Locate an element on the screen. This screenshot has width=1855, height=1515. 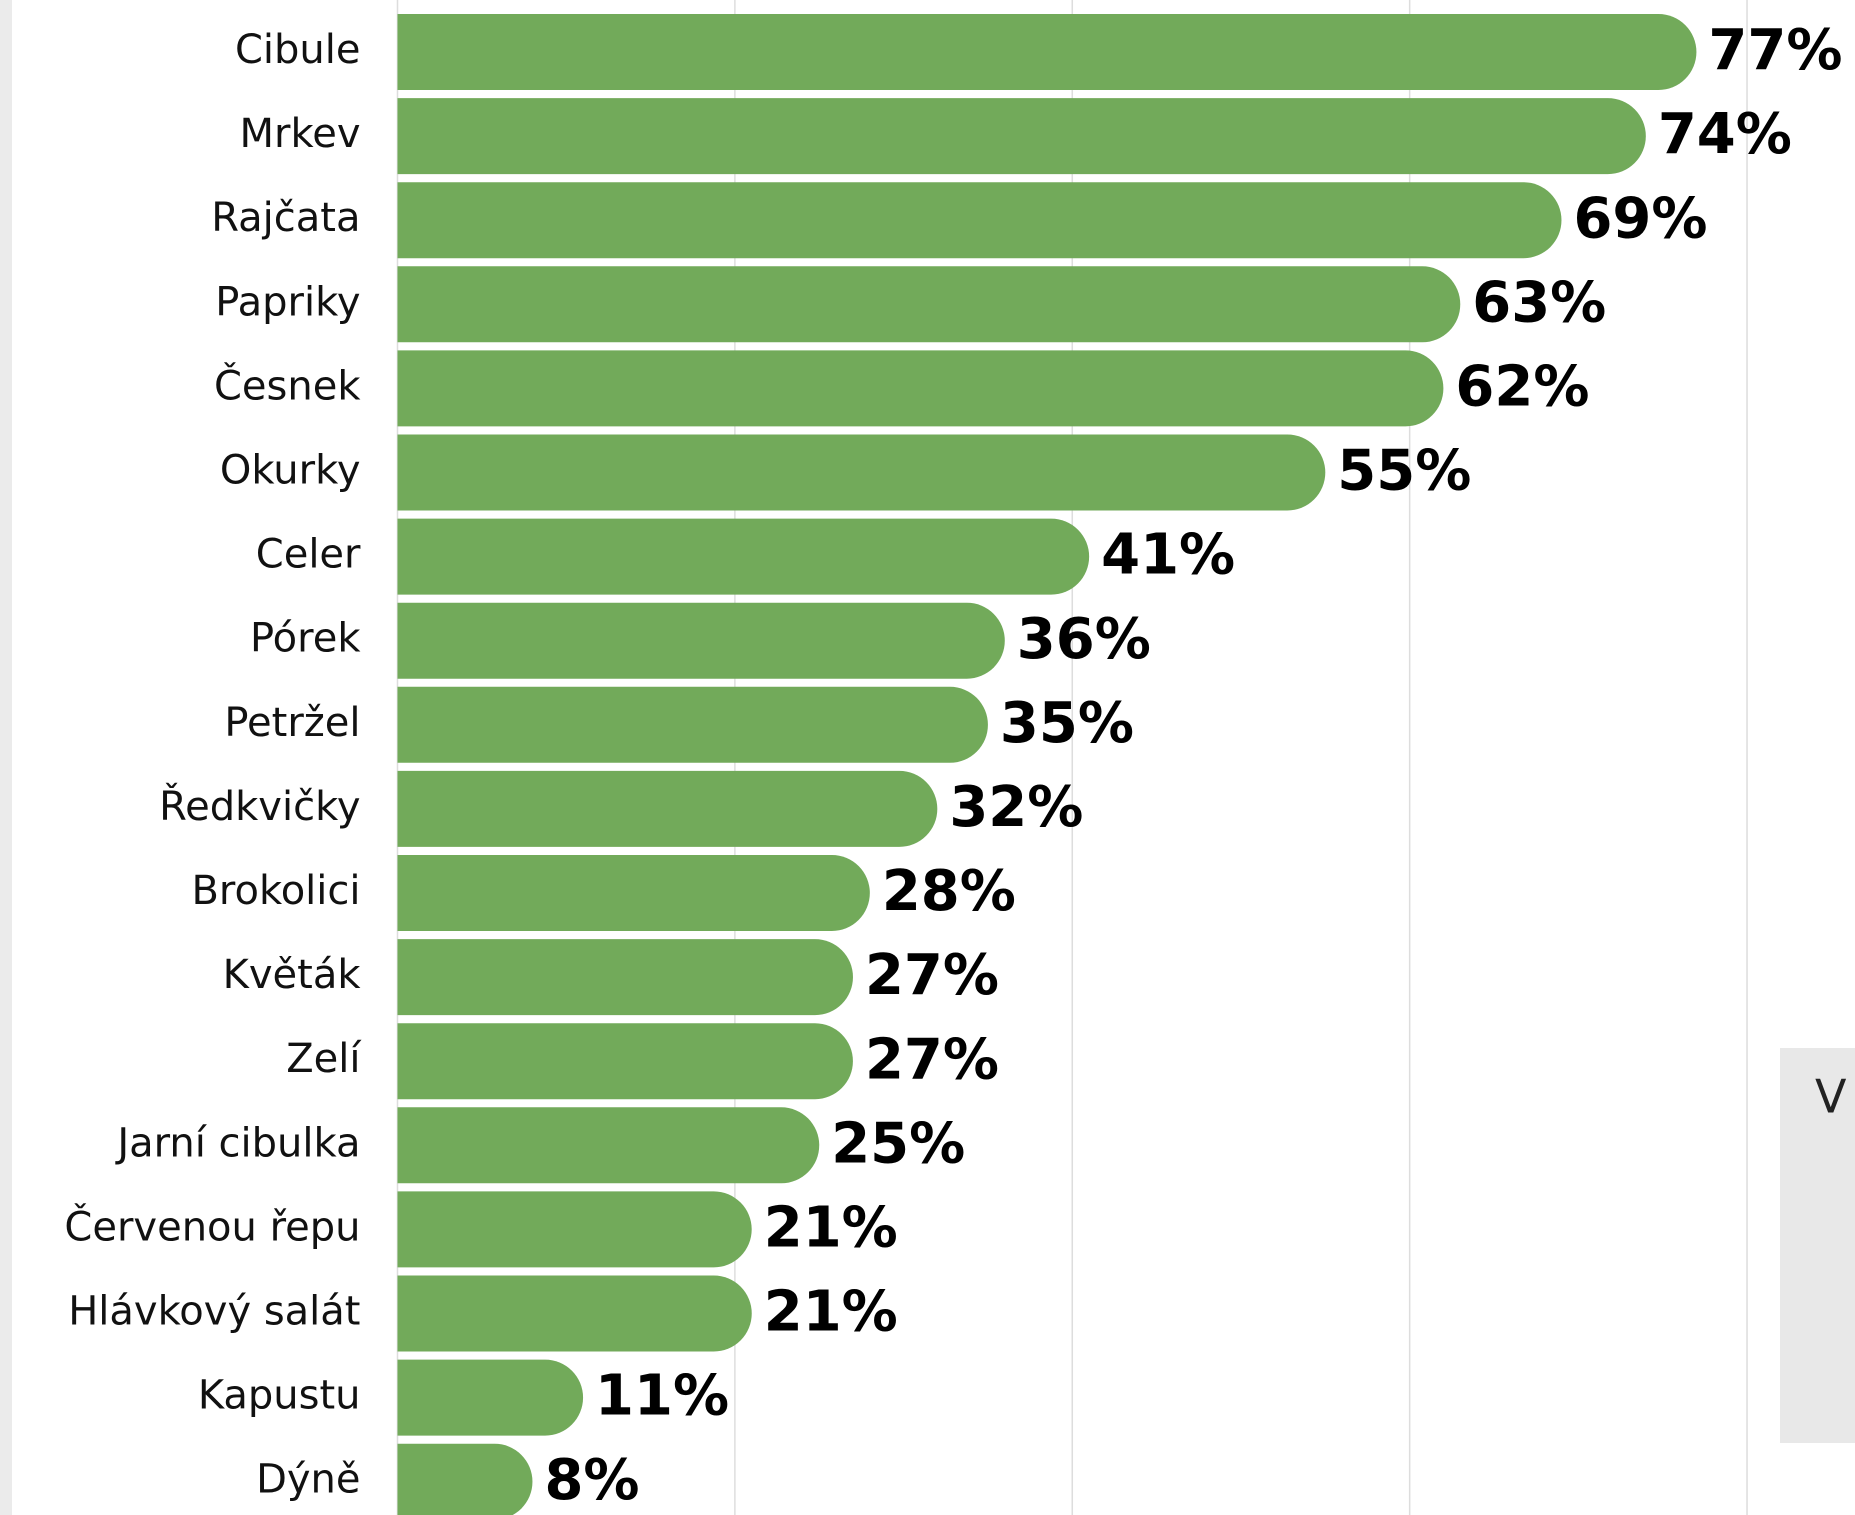
category-label: Pórek is located at coordinates (305, 639).